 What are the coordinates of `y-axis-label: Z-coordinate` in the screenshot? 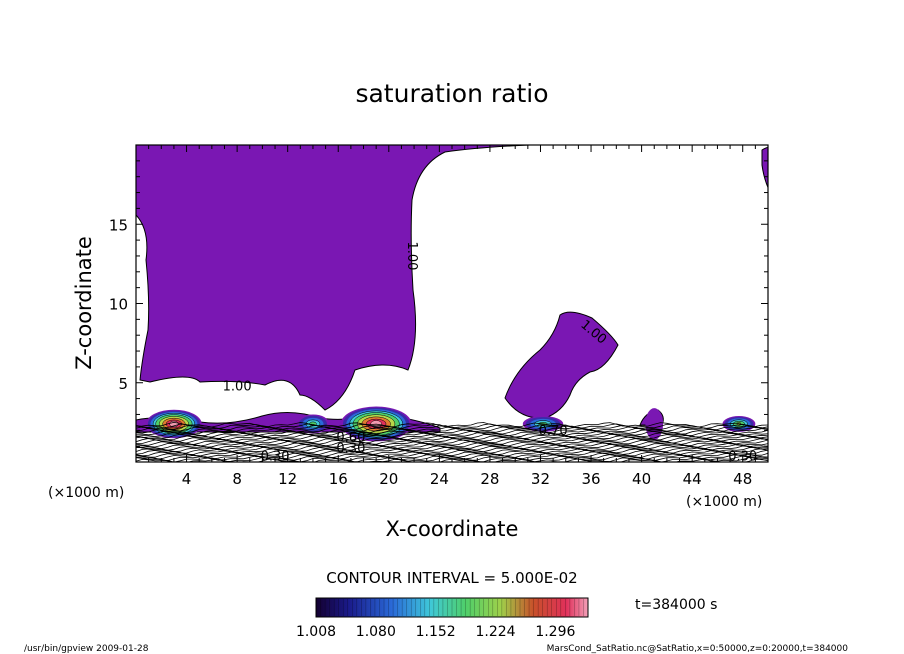 It's located at (84, 303).